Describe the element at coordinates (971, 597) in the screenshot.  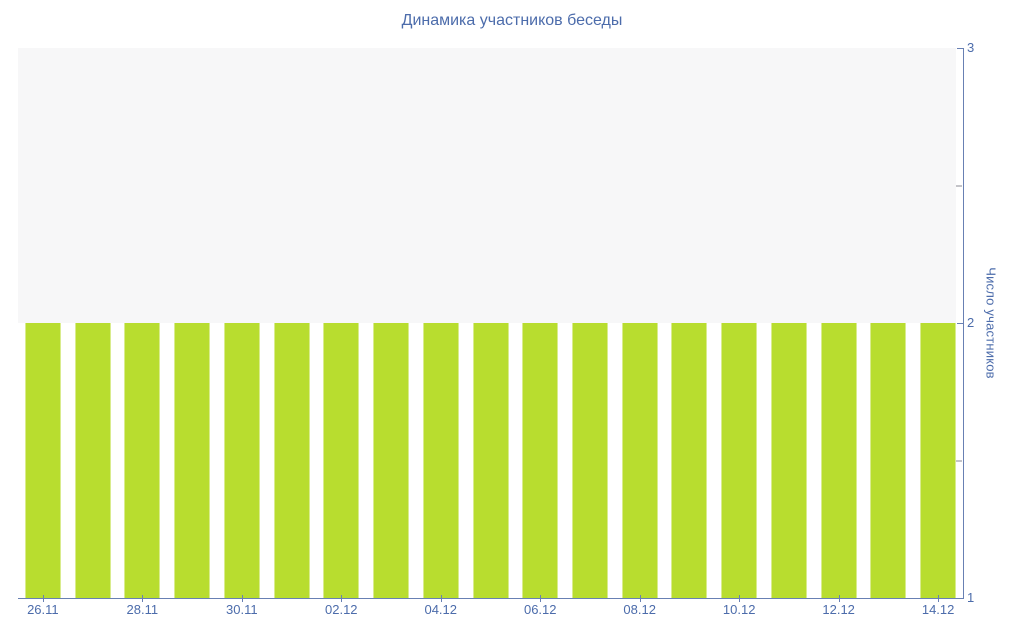
I see `y-tick-label: 1` at that location.